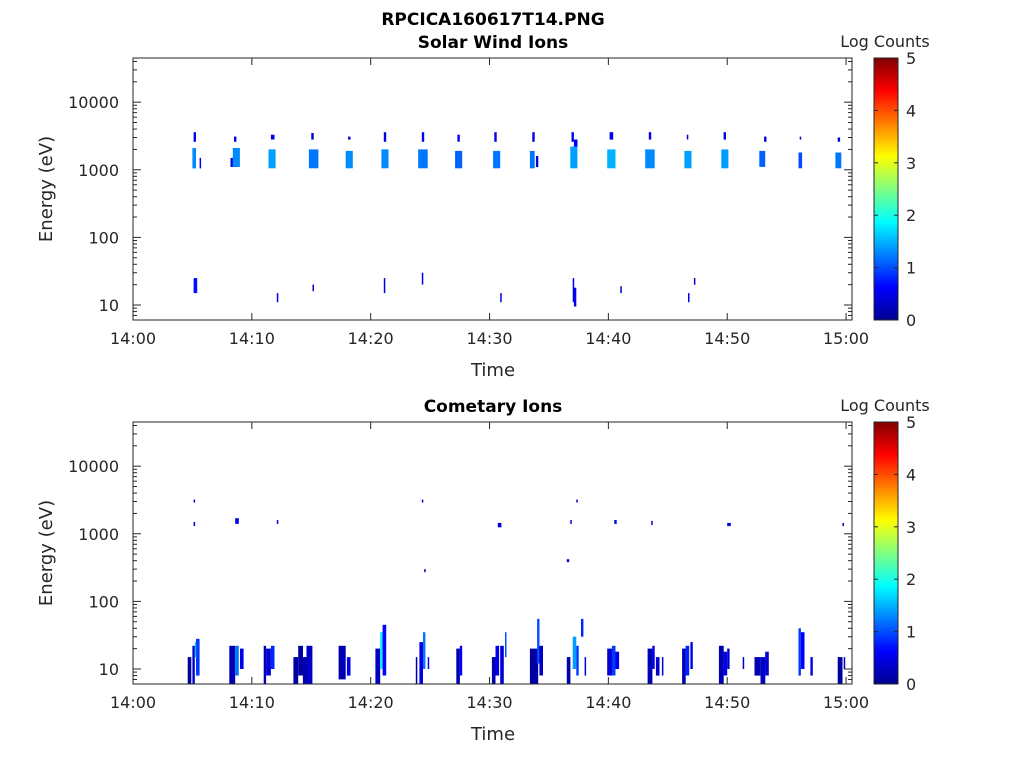  Describe the element at coordinates (103, 601) in the screenshot. I see `cometary-y-tick-label: 100` at that location.